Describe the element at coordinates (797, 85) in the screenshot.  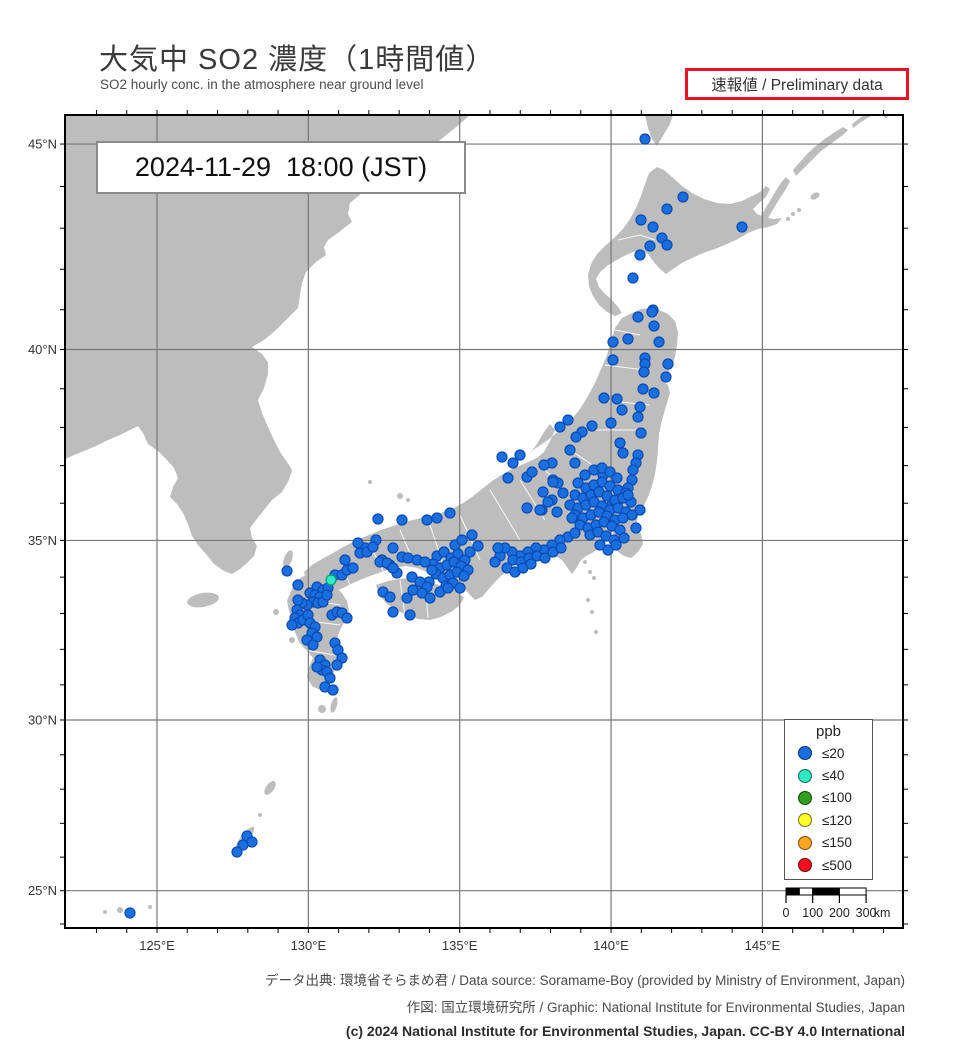
I see `preliminary-data-label: 速報値 / Preliminary data` at that location.